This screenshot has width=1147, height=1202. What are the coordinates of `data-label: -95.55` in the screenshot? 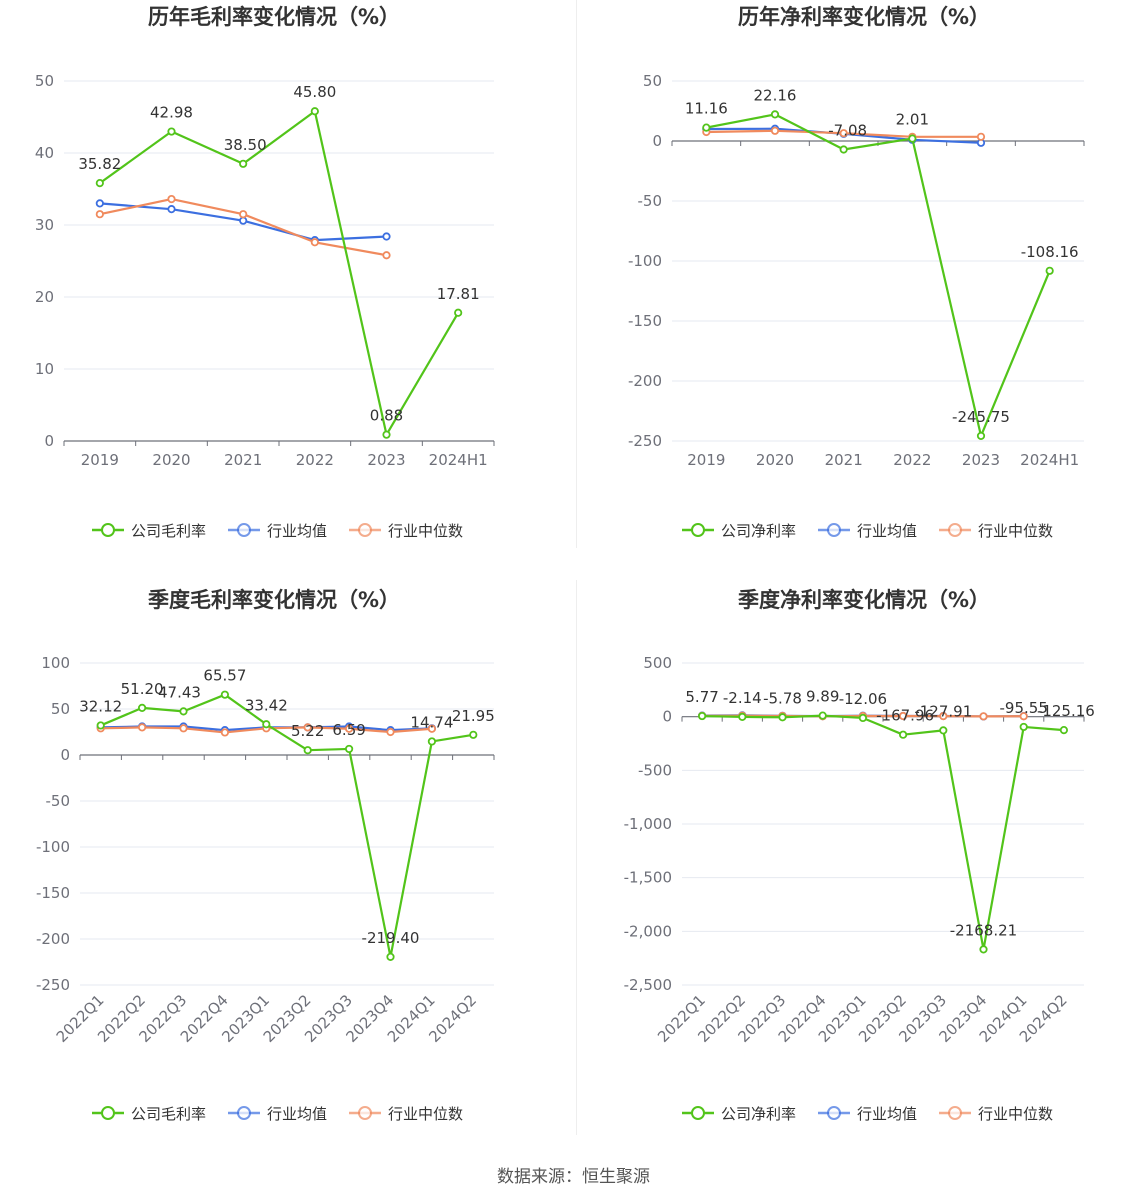 It's located at (1024, 708).